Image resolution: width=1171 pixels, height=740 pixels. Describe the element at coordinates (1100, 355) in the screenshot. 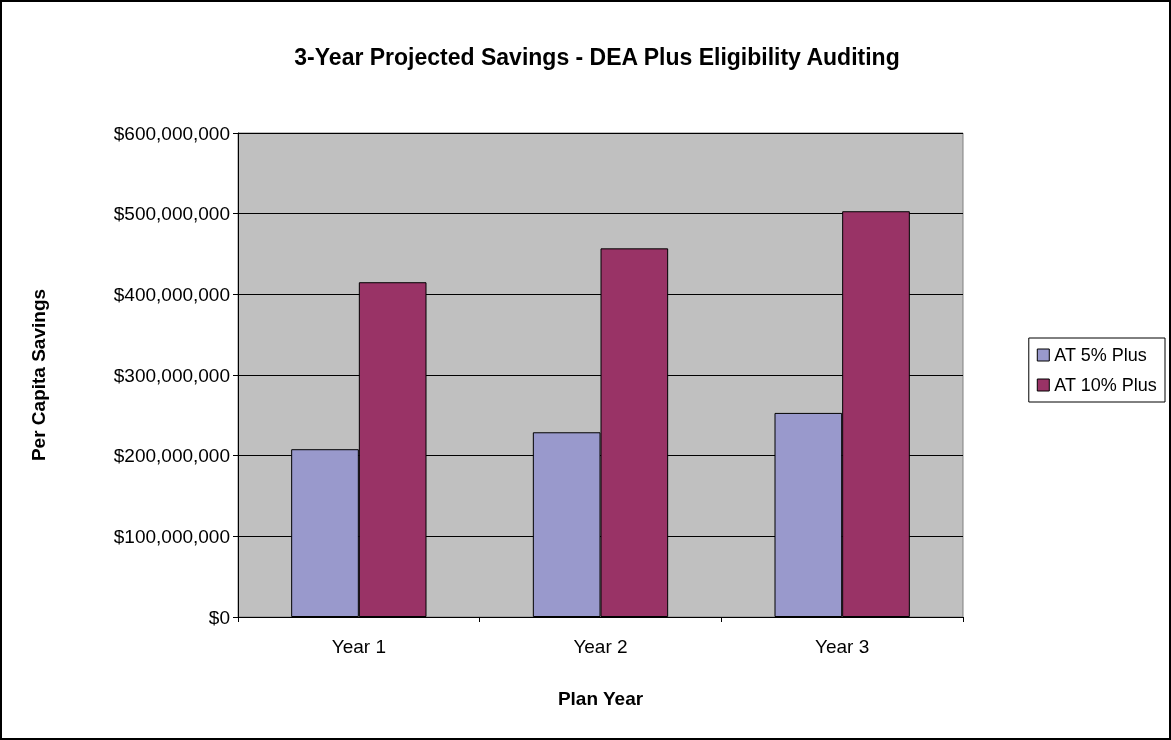

I see `legend-label: AT 5% Plus` at that location.